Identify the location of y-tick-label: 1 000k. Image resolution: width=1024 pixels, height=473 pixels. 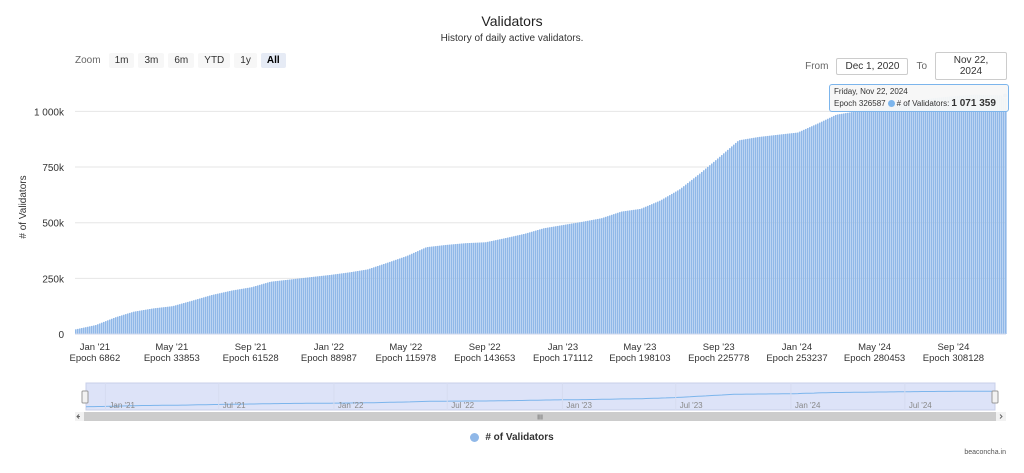
(49, 112).